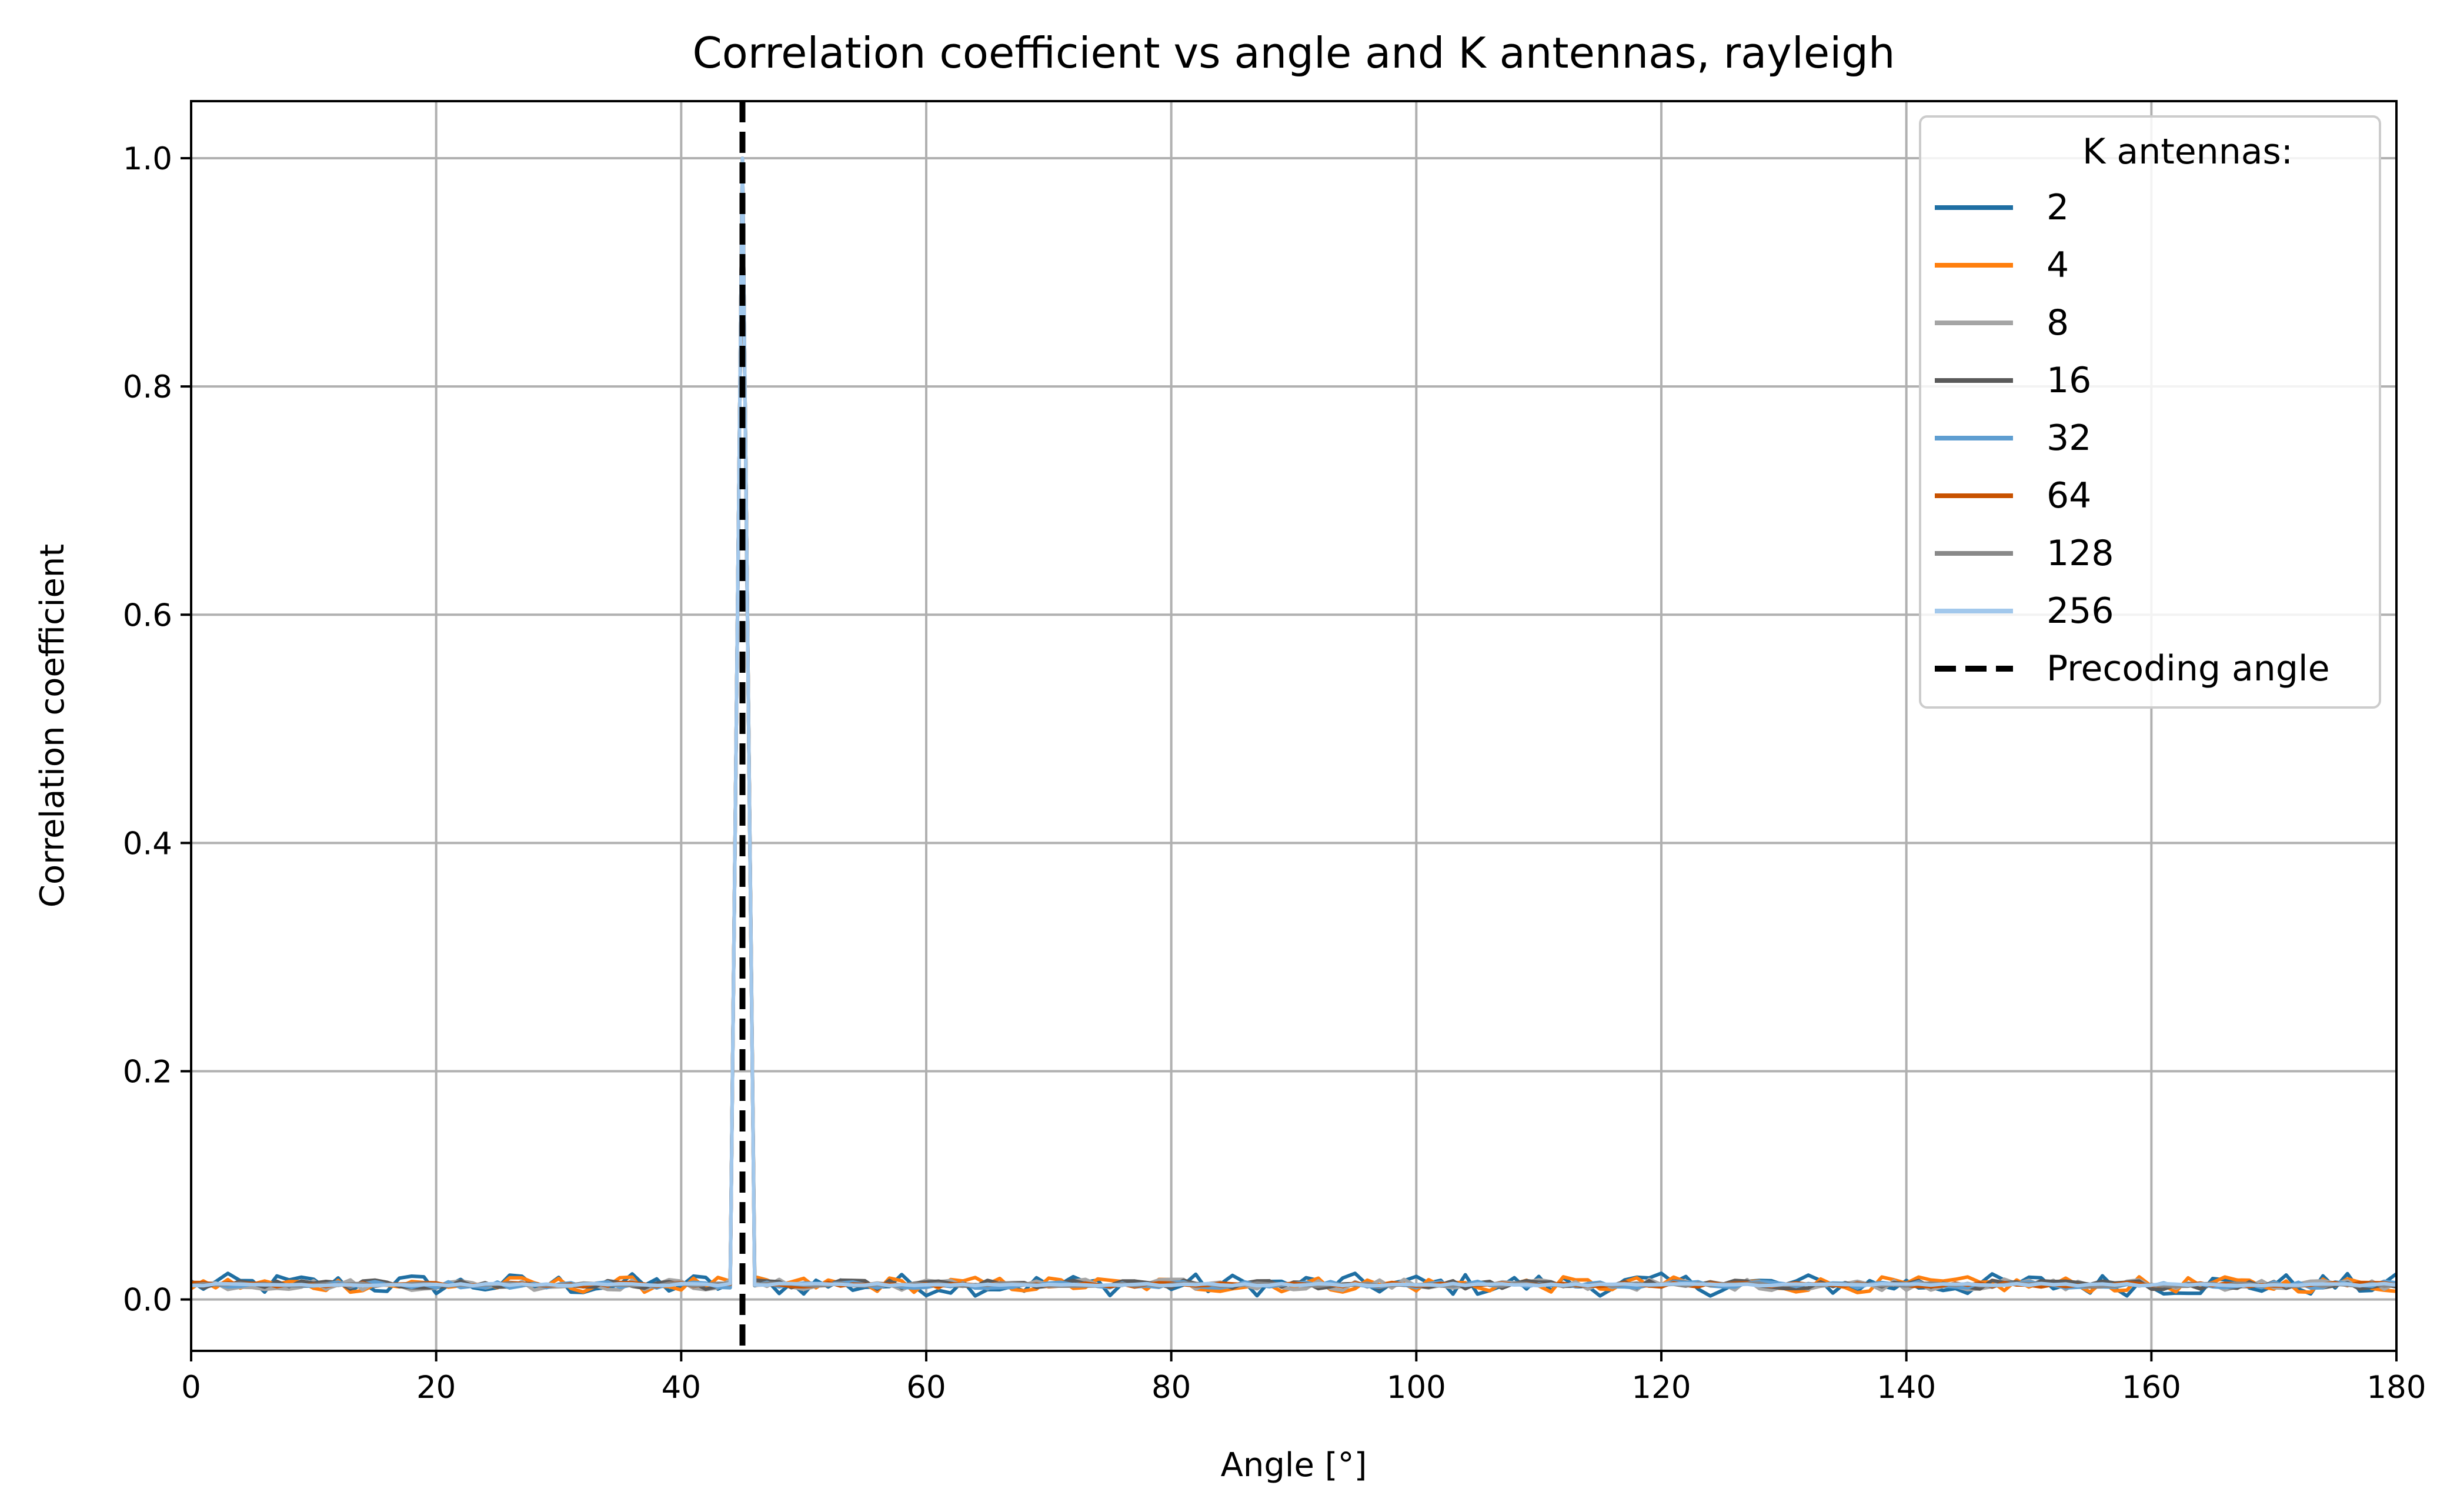 The image size is (2457, 1512). What do you see at coordinates (2069, 380) in the screenshot?
I see `legend-label-16: 16` at bounding box center [2069, 380].